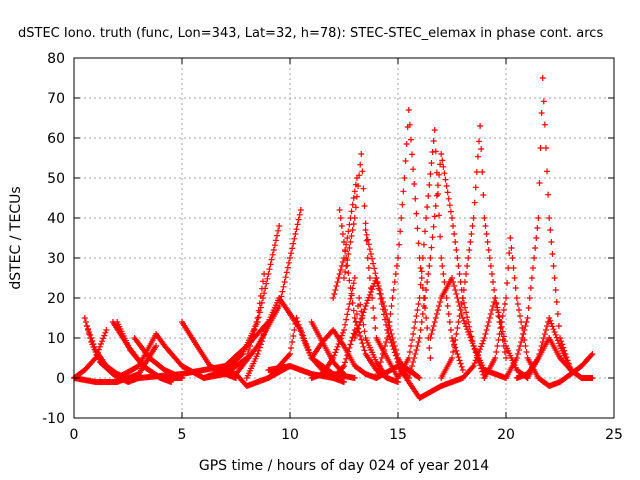 This screenshot has width=640, height=480. I want to click on x-tick-label: 20, so click(506, 435).